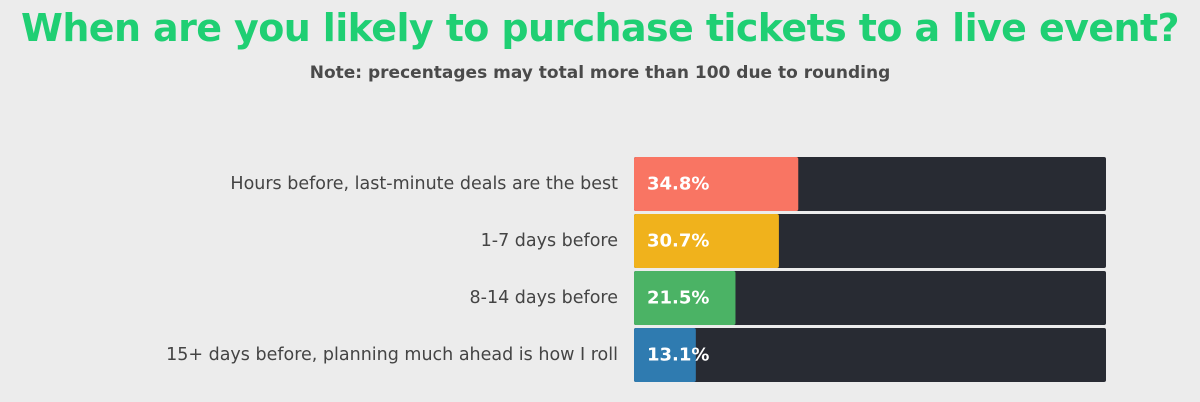  I want to click on category-label: 1-7 days before, so click(549, 241).